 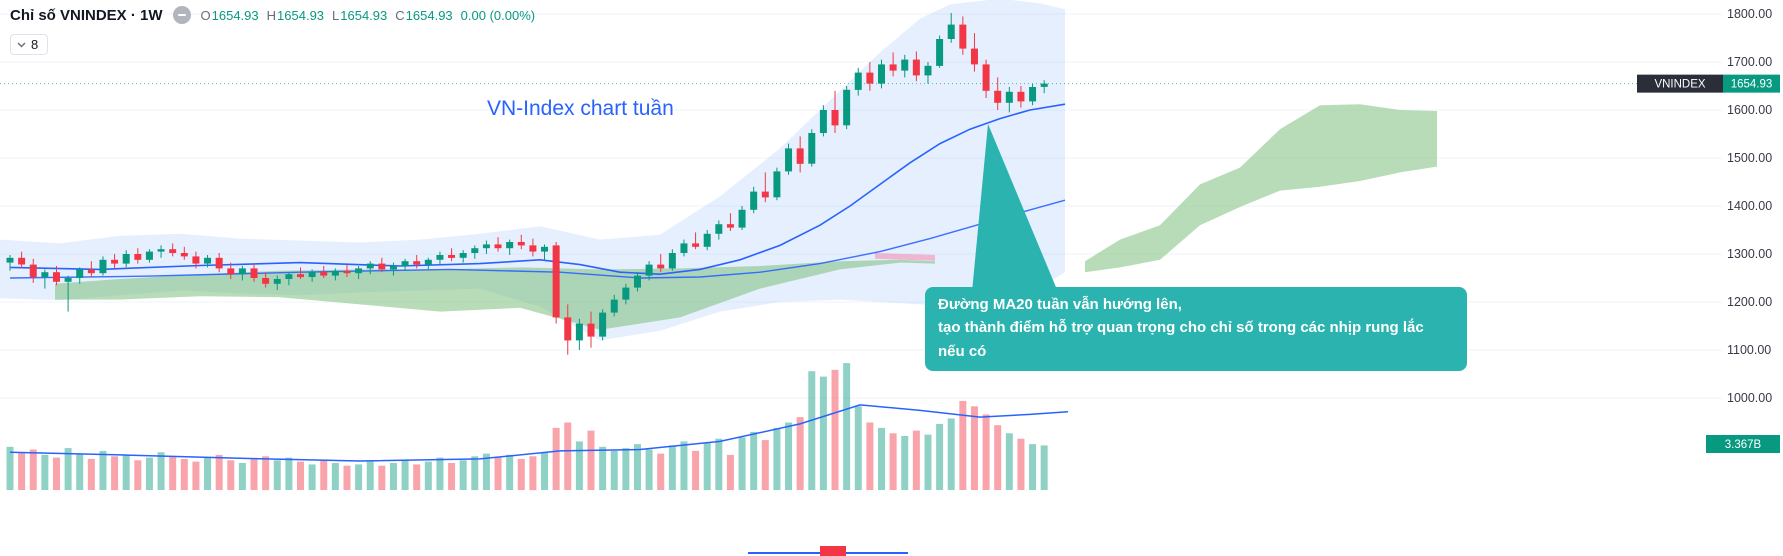 I want to click on minus-glyph, so click(x=181, y=15).